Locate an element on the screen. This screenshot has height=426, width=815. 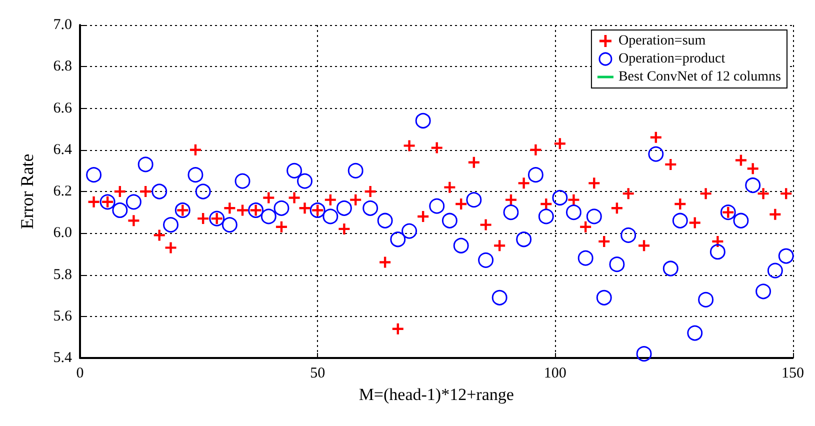
y-tick-label: 5.6 is located at coordinates (62, 316).